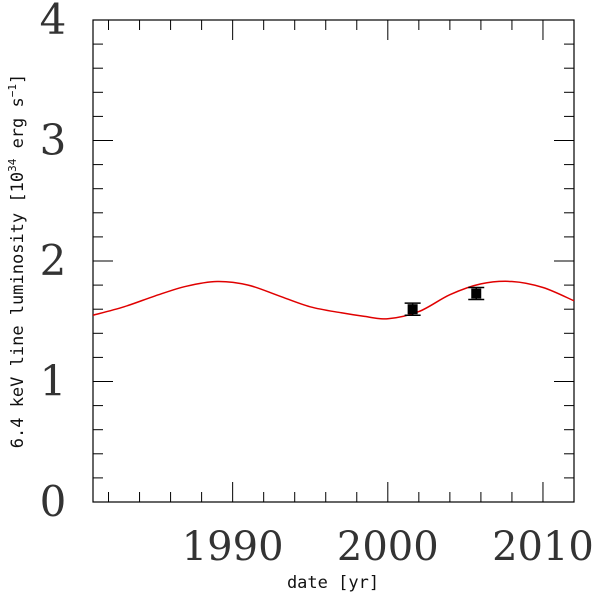 This screenshot has width=600, height=598. I want to click on x-tick-labels: 1990 2000 2010, so click(388, 547).